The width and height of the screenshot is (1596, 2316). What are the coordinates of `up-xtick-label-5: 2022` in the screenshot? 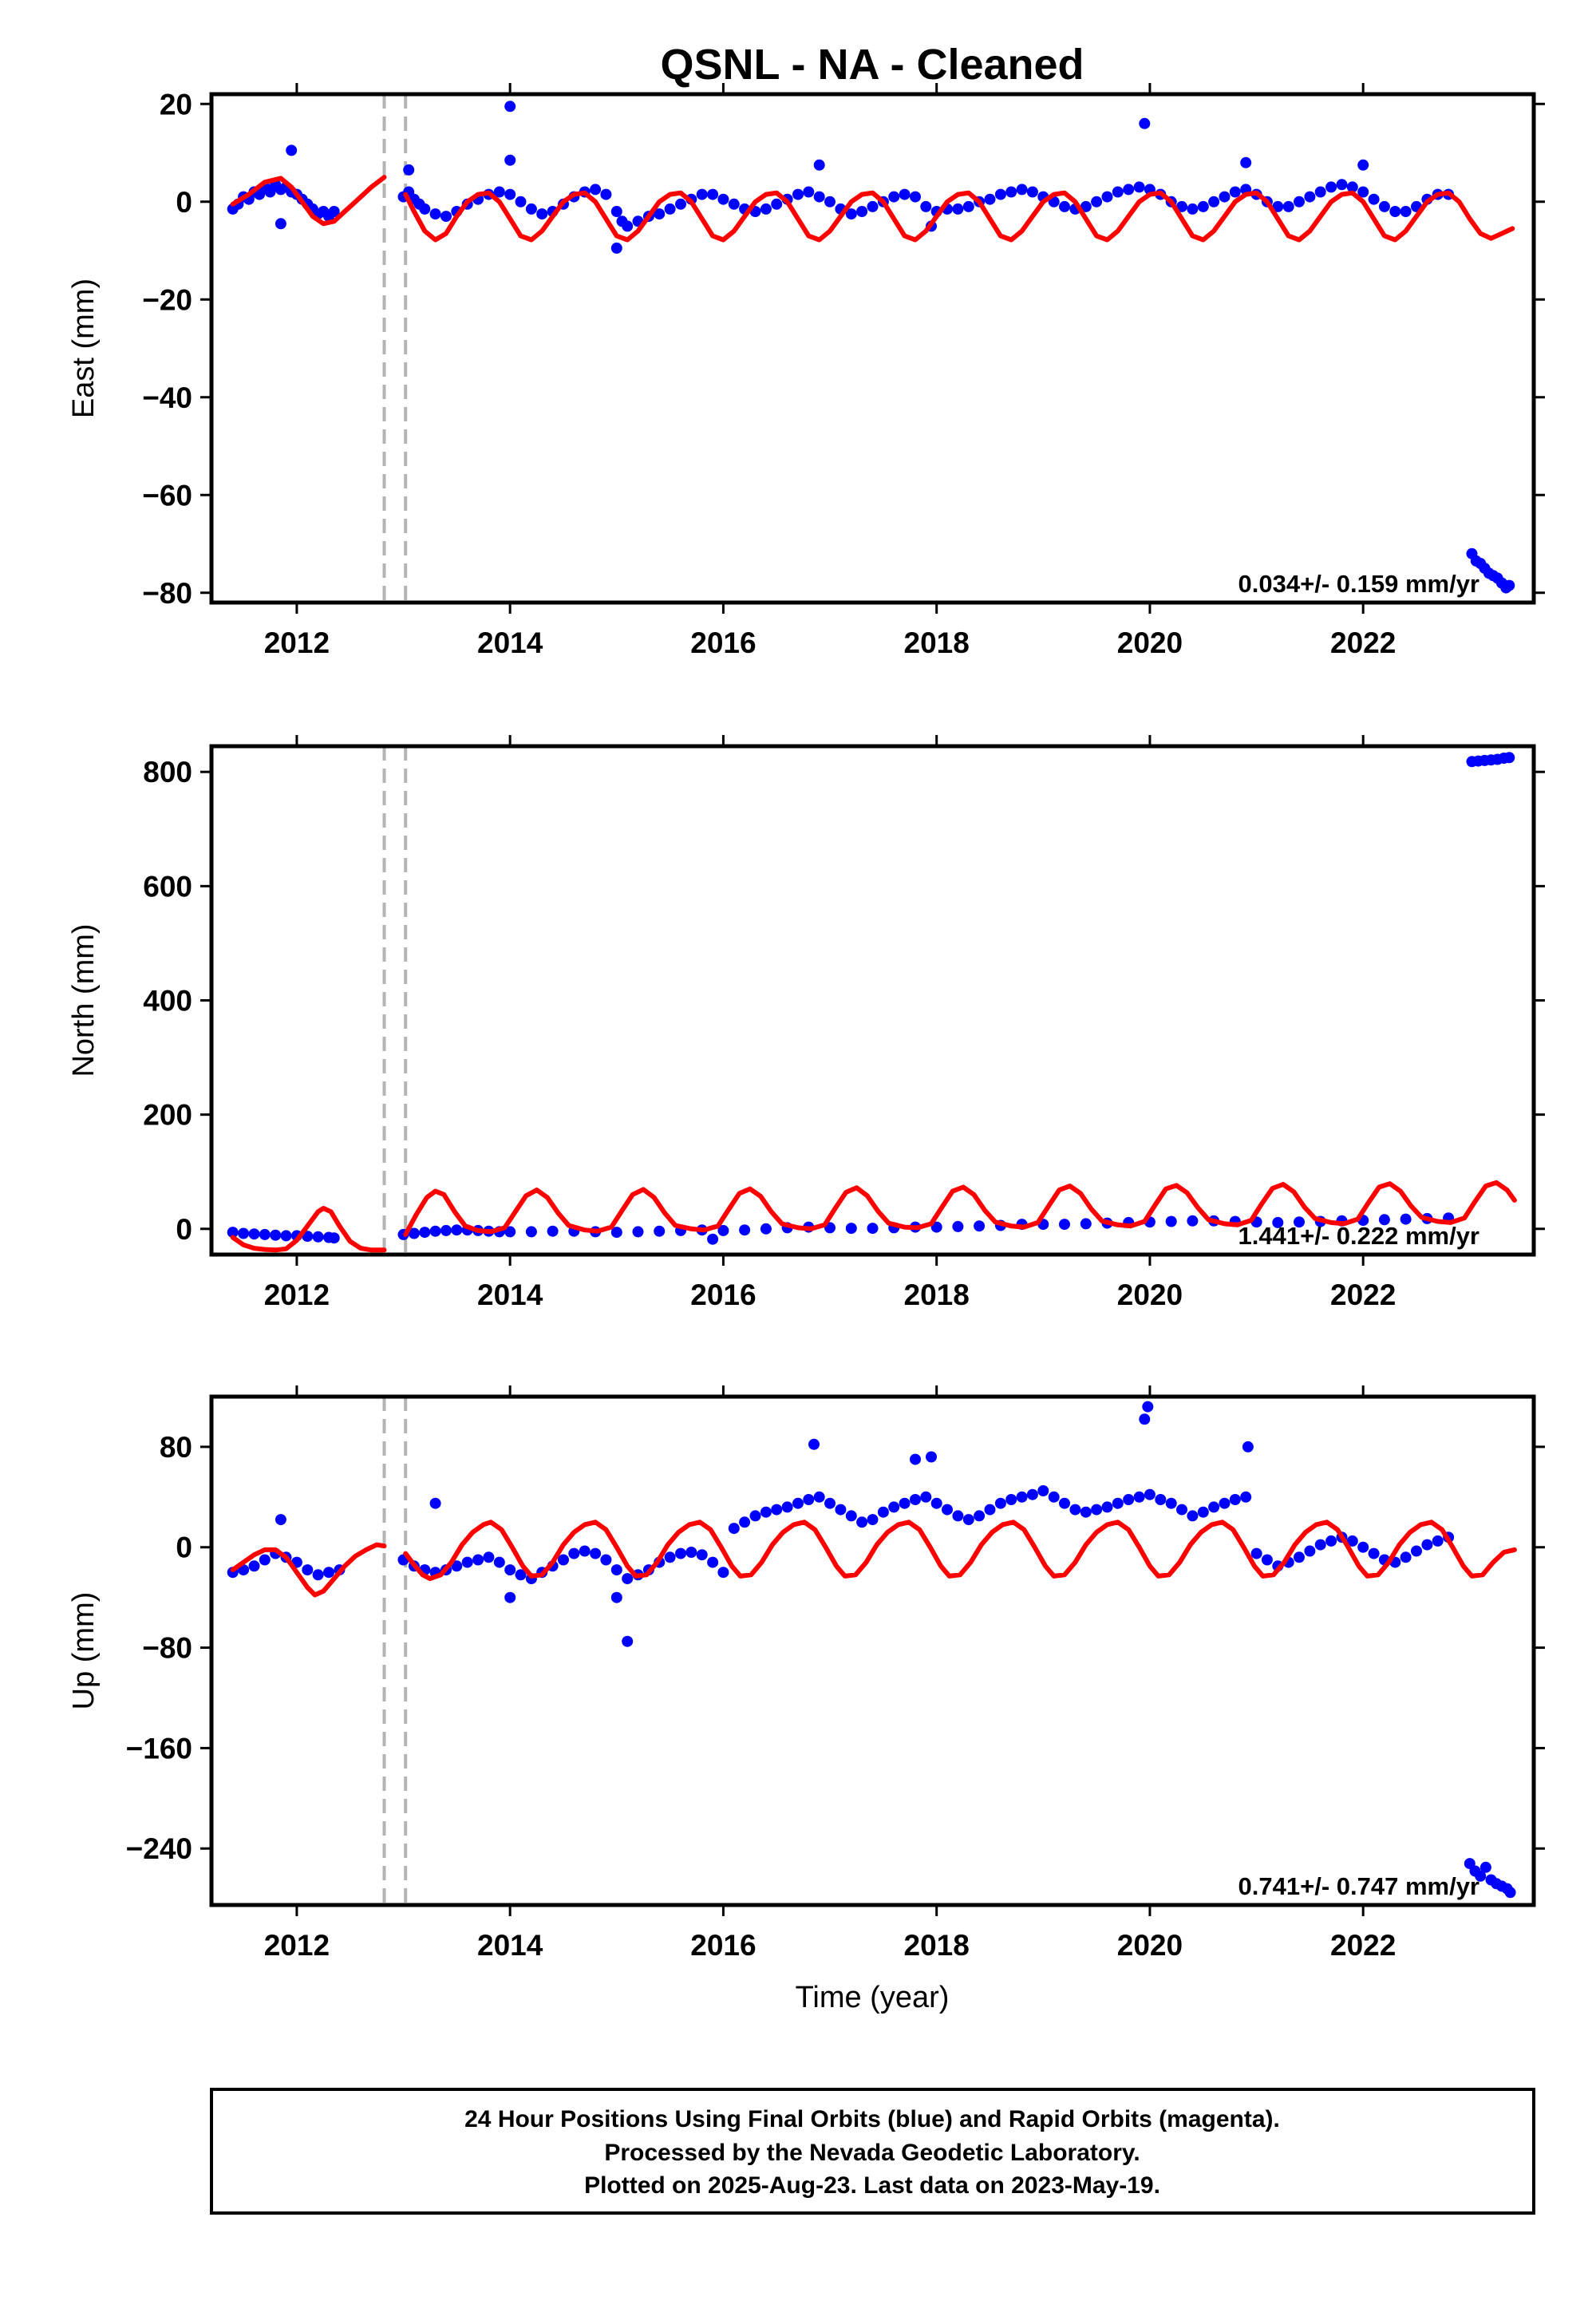 It's located at (1363, 1945).